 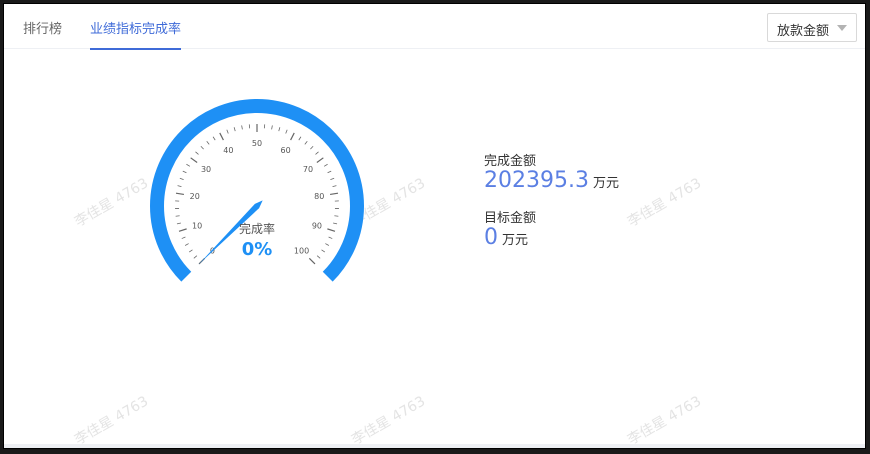 I want to click on gauge-tick-label: 30, so click(x=206, y=169).